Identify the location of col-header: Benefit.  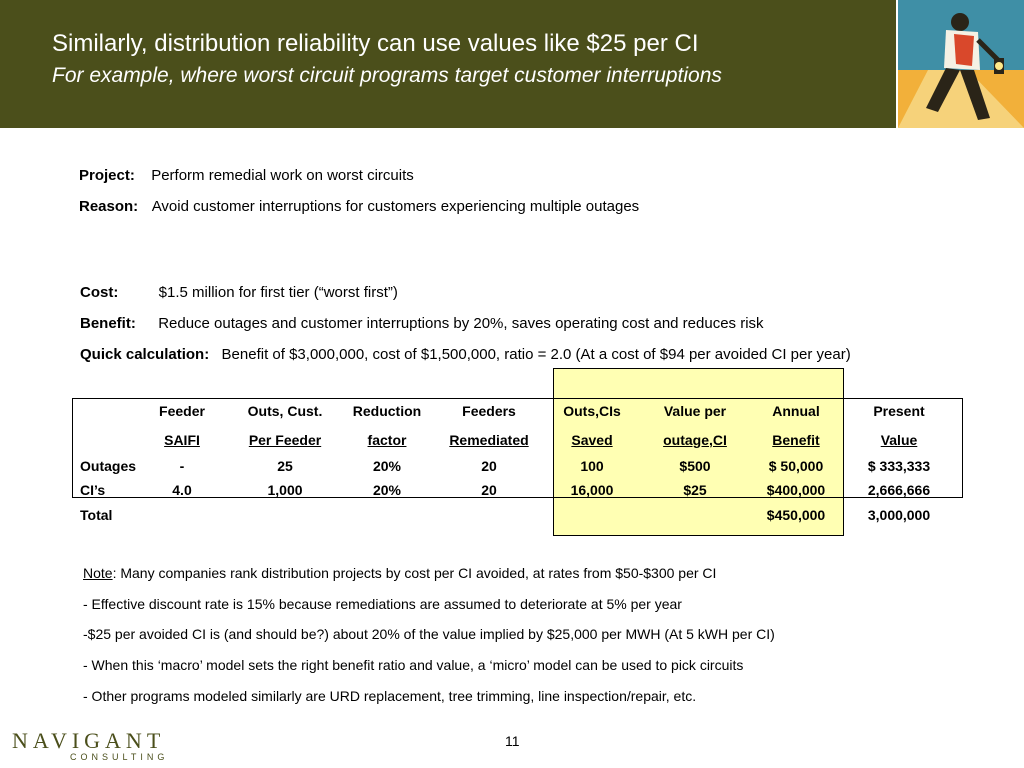
(796, 440).